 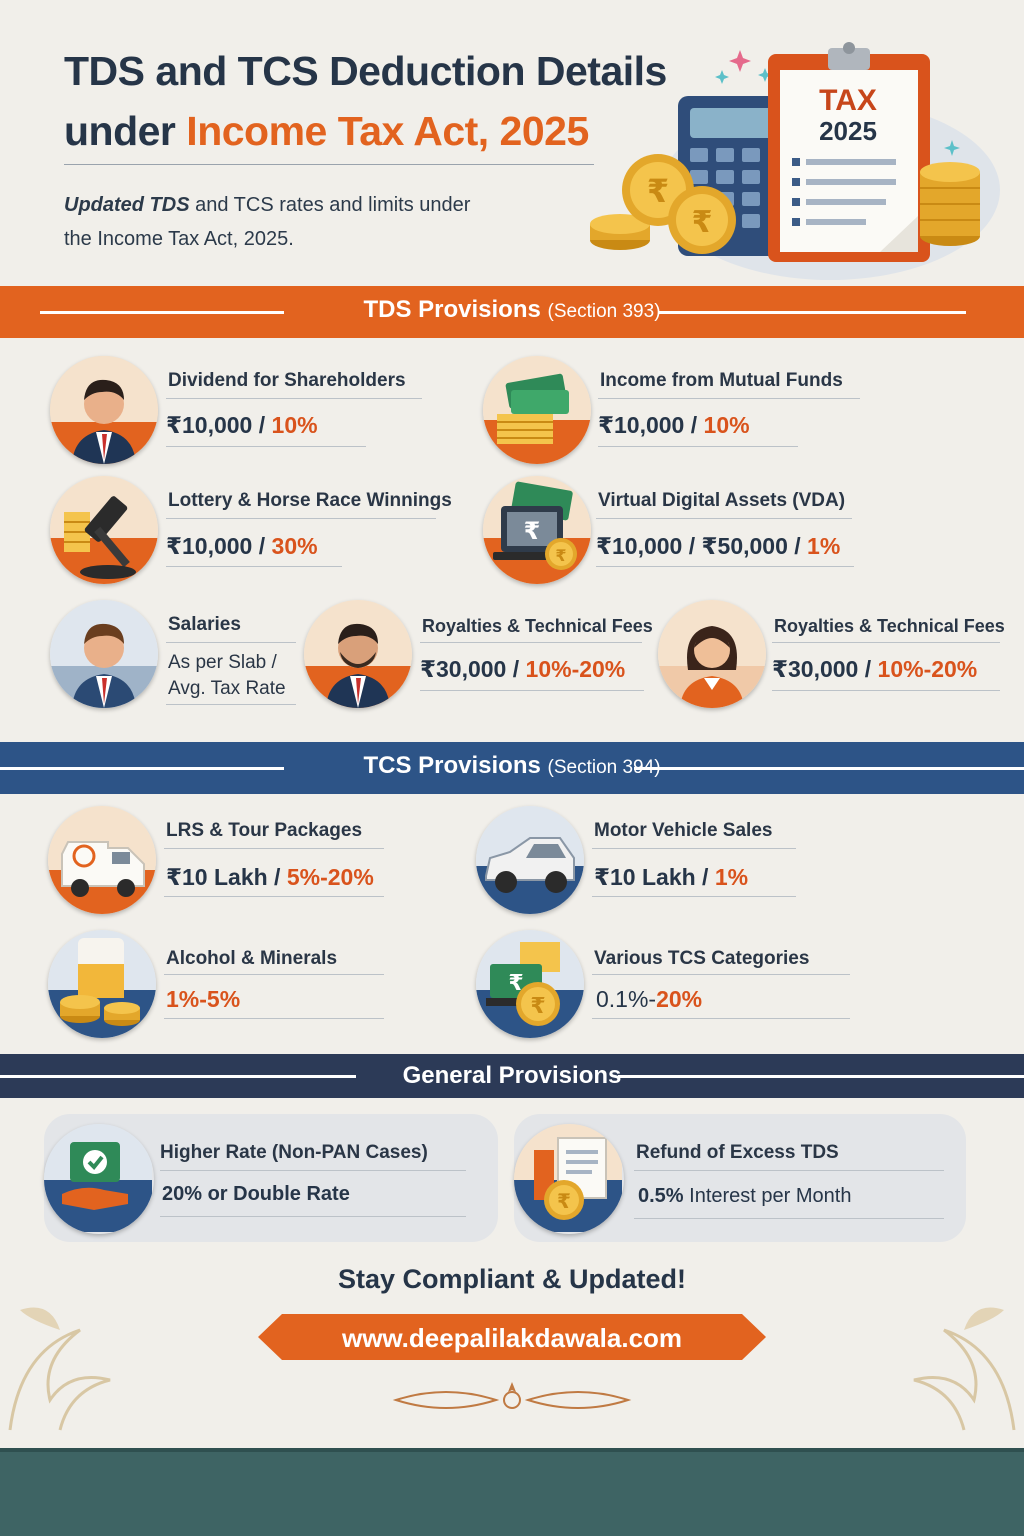 I want to click on tcs-alcohol-title: Alcohol & Minerals, so click(x=252, y=958).